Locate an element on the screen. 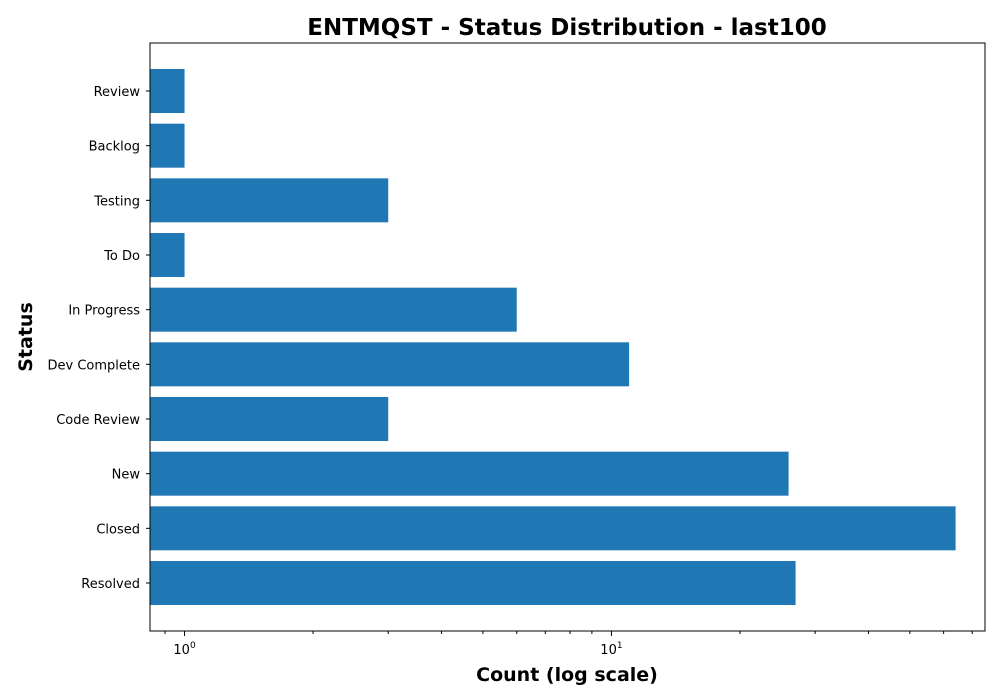 The image size is (1000, 700). y-tick-label: Resolved is located at coordinates (110, 584).